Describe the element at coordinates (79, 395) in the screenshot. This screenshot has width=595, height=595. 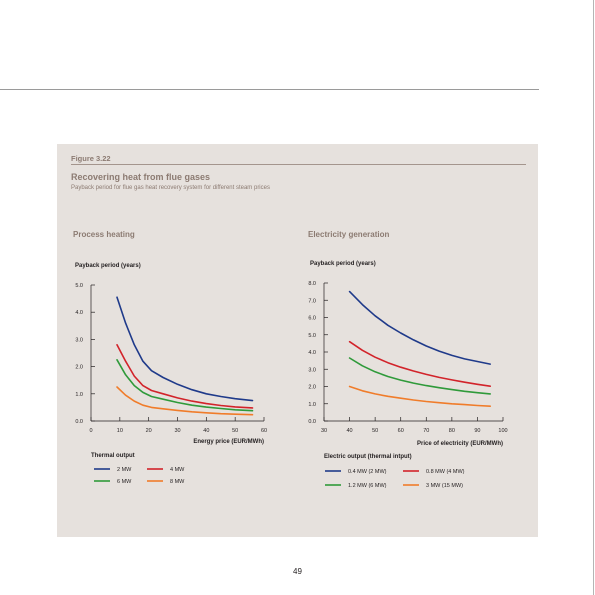
I see `chart1-y-tick-label: 1.0` at that location.